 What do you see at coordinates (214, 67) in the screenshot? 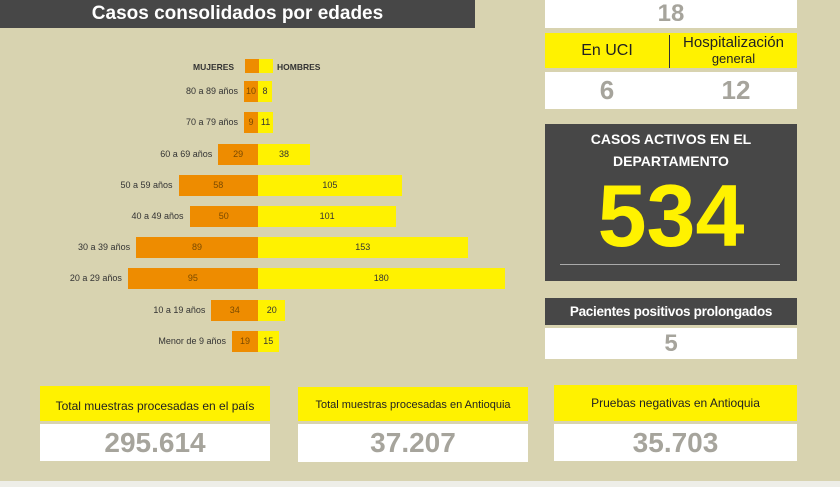
I see `legend-women: MUJERES` at bounding box center [214, 67].